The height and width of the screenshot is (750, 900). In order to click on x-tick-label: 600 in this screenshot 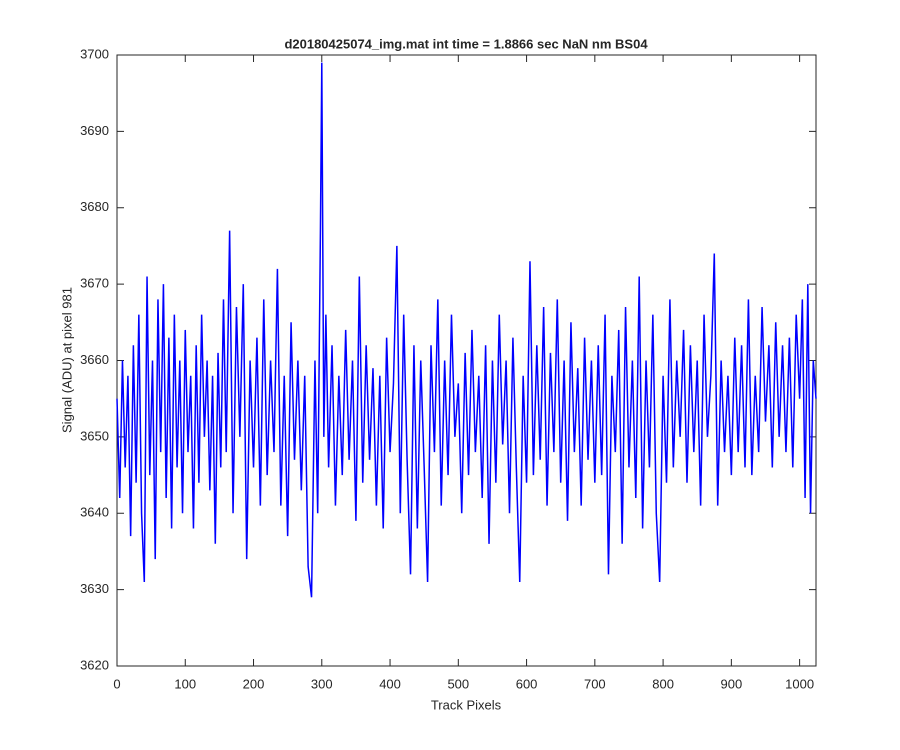, I will do `click(527, 683)`.